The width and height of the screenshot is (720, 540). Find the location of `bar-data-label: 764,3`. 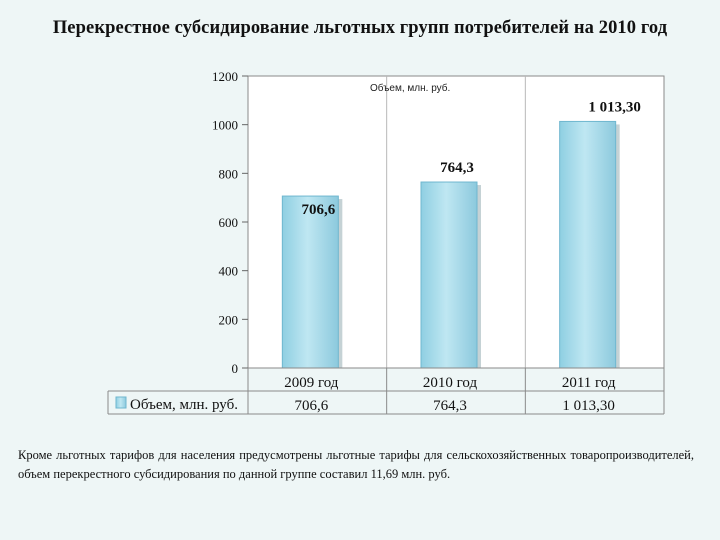

bar-data-label: 764,3 is located at coordinates (457, 168).